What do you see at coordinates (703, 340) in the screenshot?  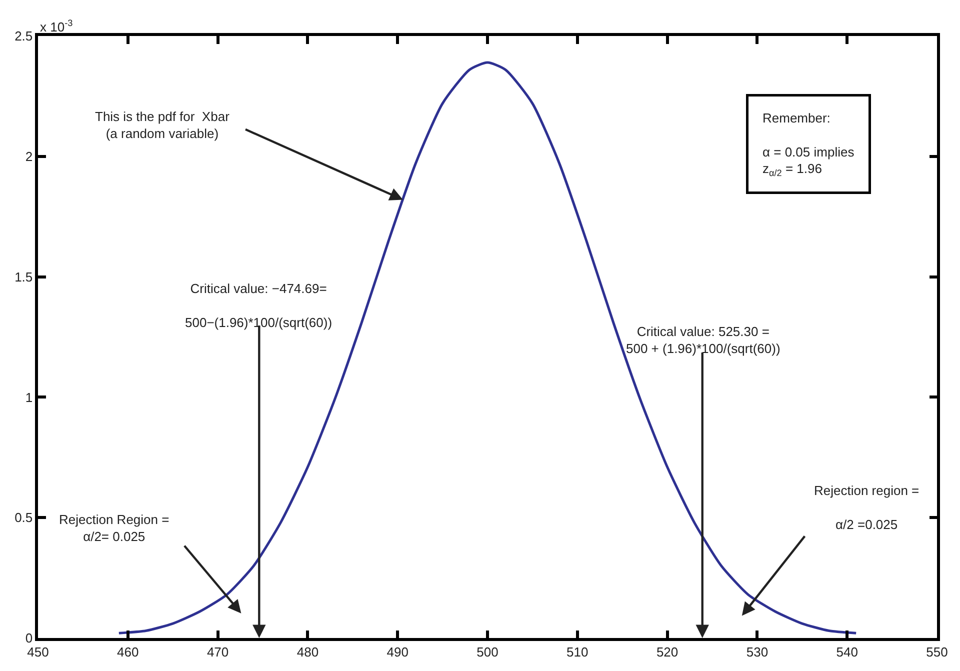 I see `annotation: Critical value: 525.30 = 500 + (1.96)*100/(sqrt(60))` at bounding box center [703, 340].